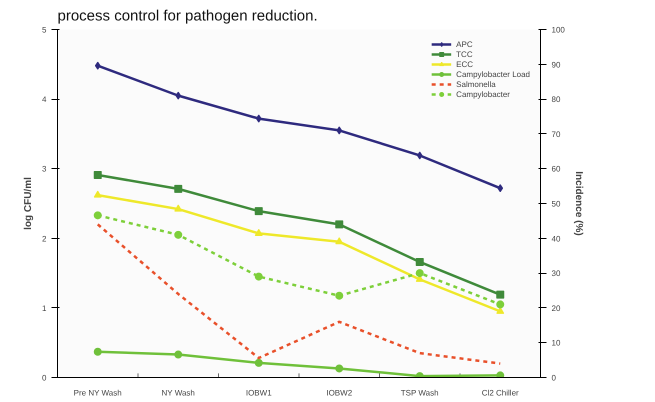  What do you see at coordinates (556, 204) in the screenshot?
I see `y2-tick-label: 50` at bounding box center [556, 204].